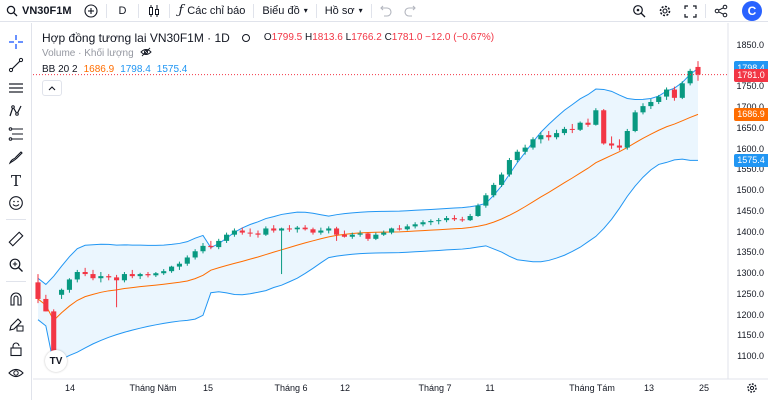  I want to click on quick-search-button, so click(639, 11).